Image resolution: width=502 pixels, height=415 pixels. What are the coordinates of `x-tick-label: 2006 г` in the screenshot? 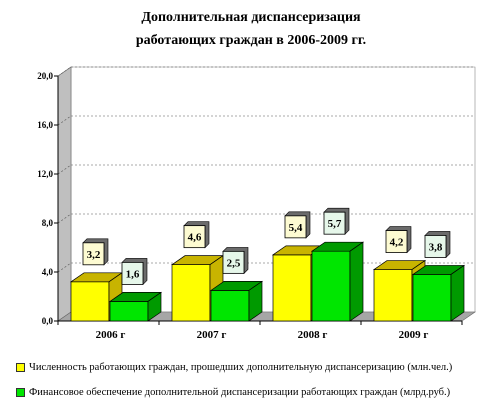 It's located at (111, 335).